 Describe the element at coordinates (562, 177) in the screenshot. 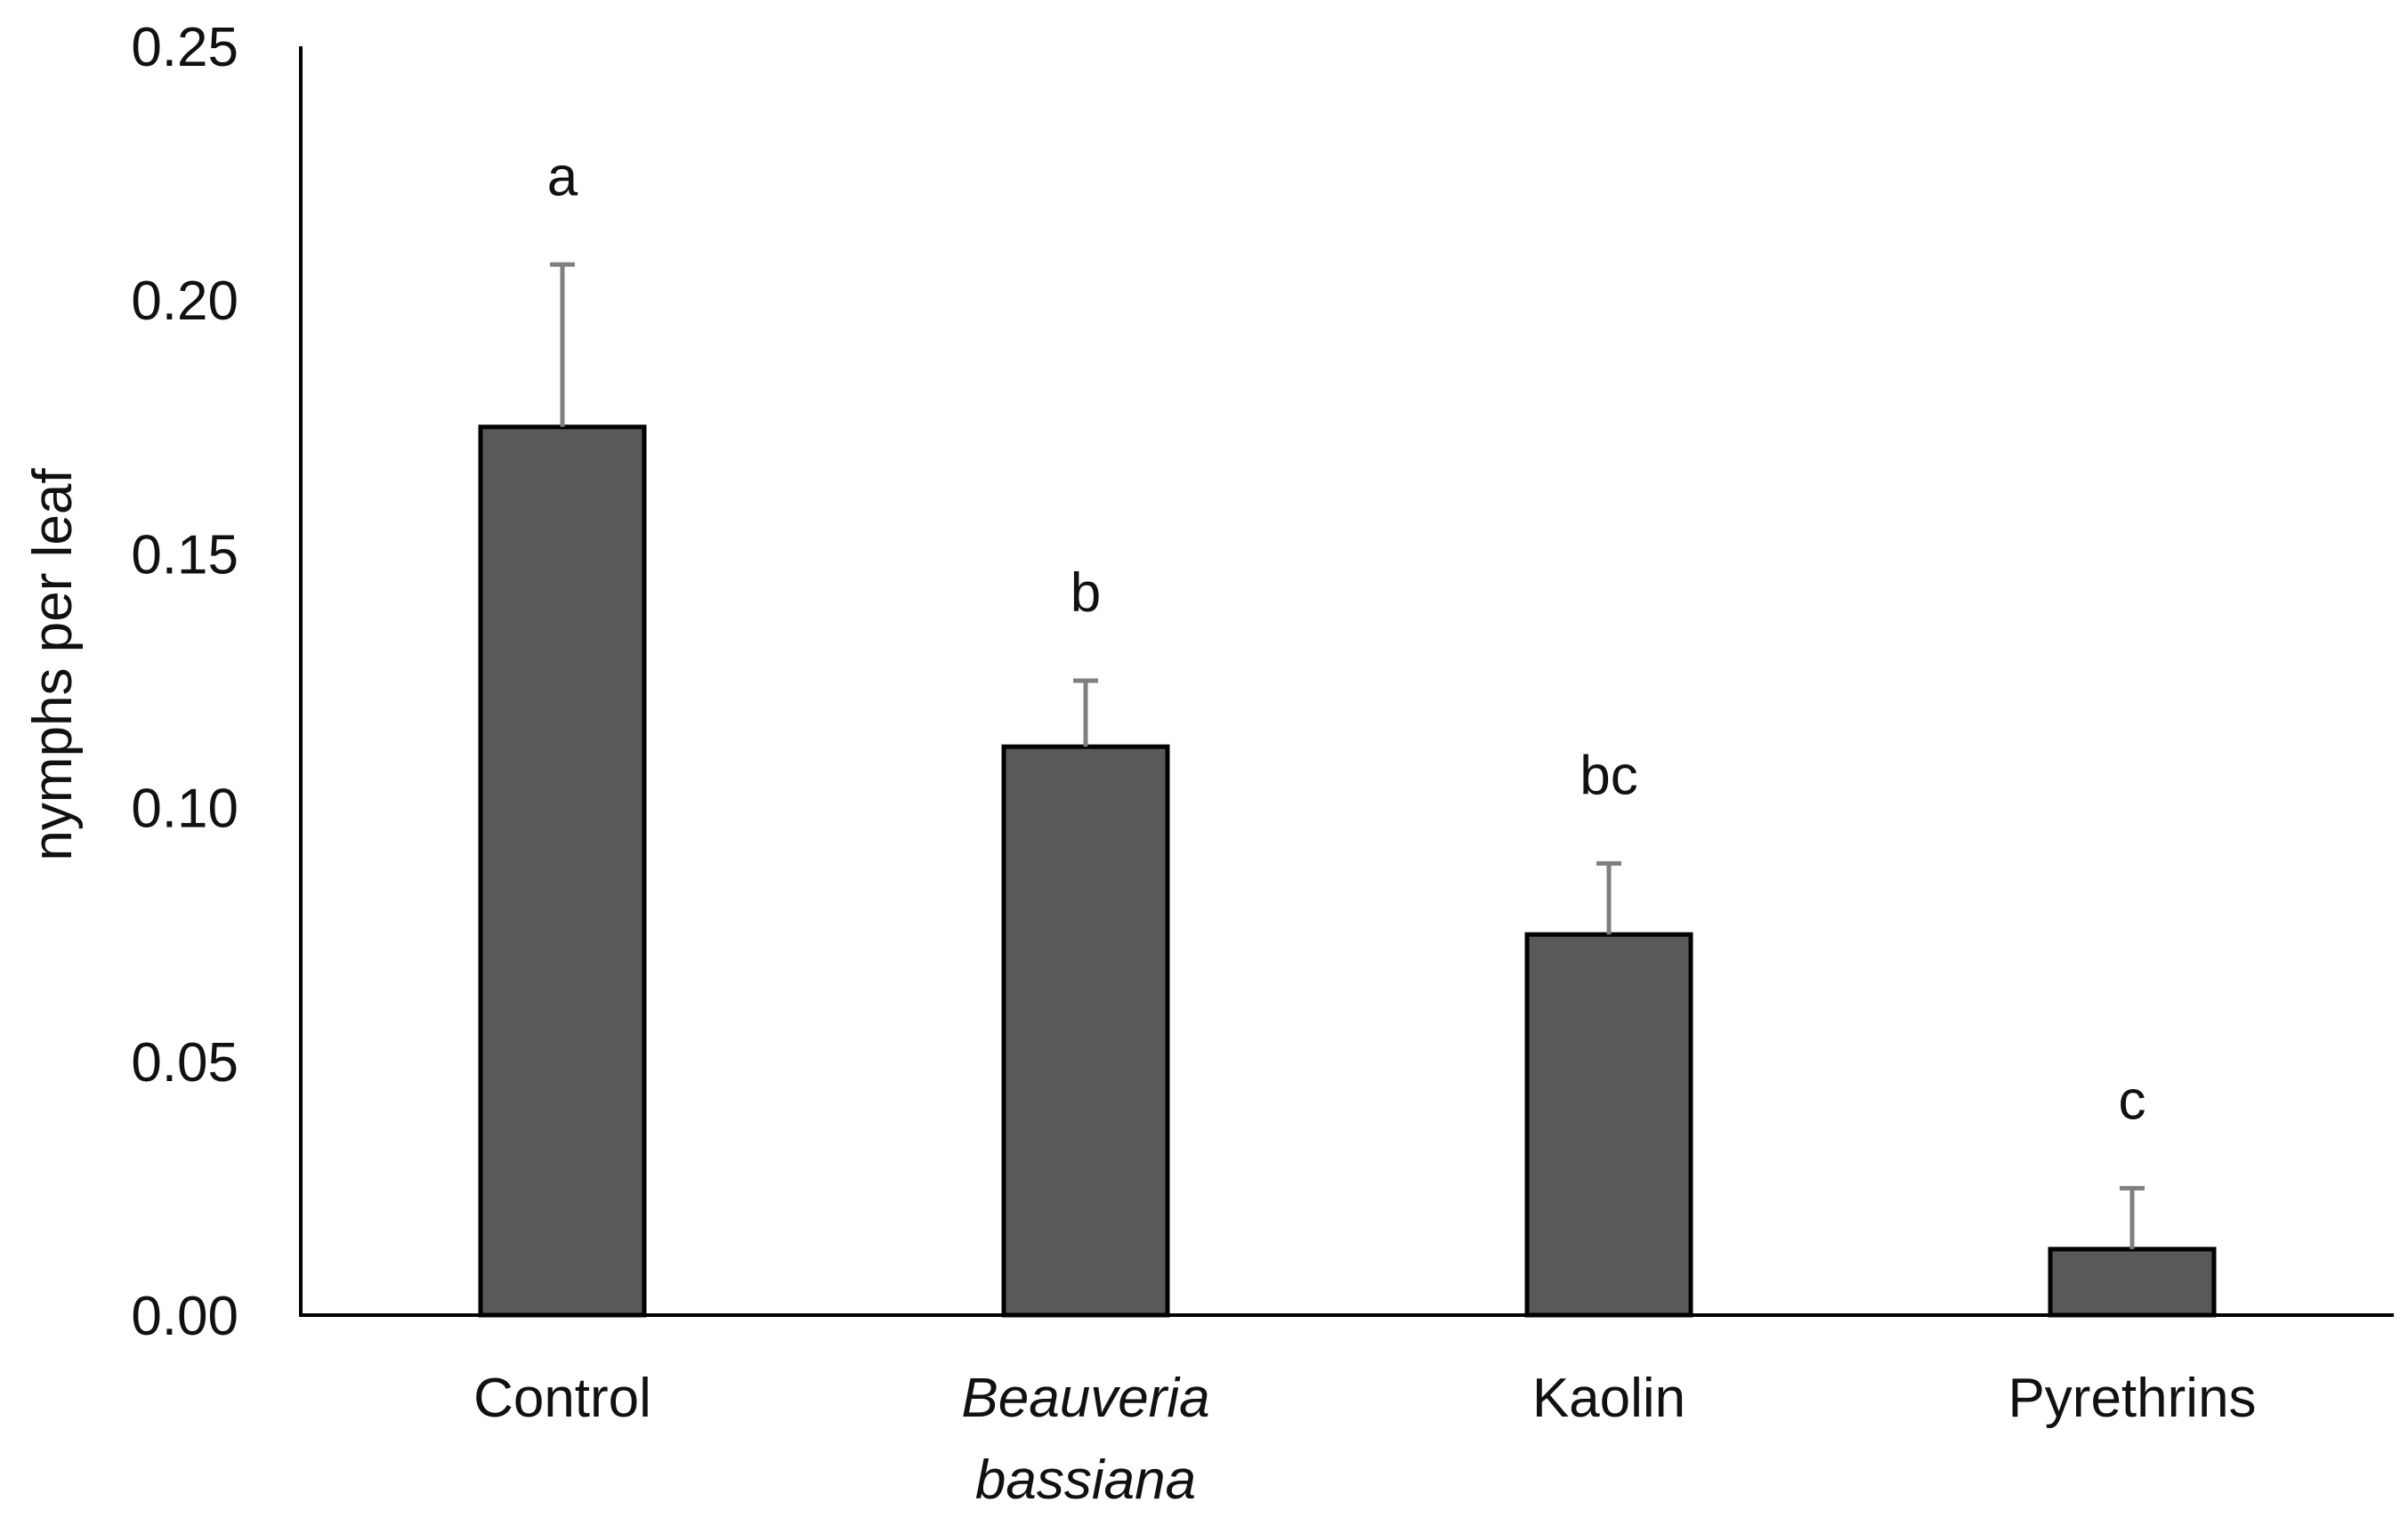

I see `significance-letter: a` at that location.